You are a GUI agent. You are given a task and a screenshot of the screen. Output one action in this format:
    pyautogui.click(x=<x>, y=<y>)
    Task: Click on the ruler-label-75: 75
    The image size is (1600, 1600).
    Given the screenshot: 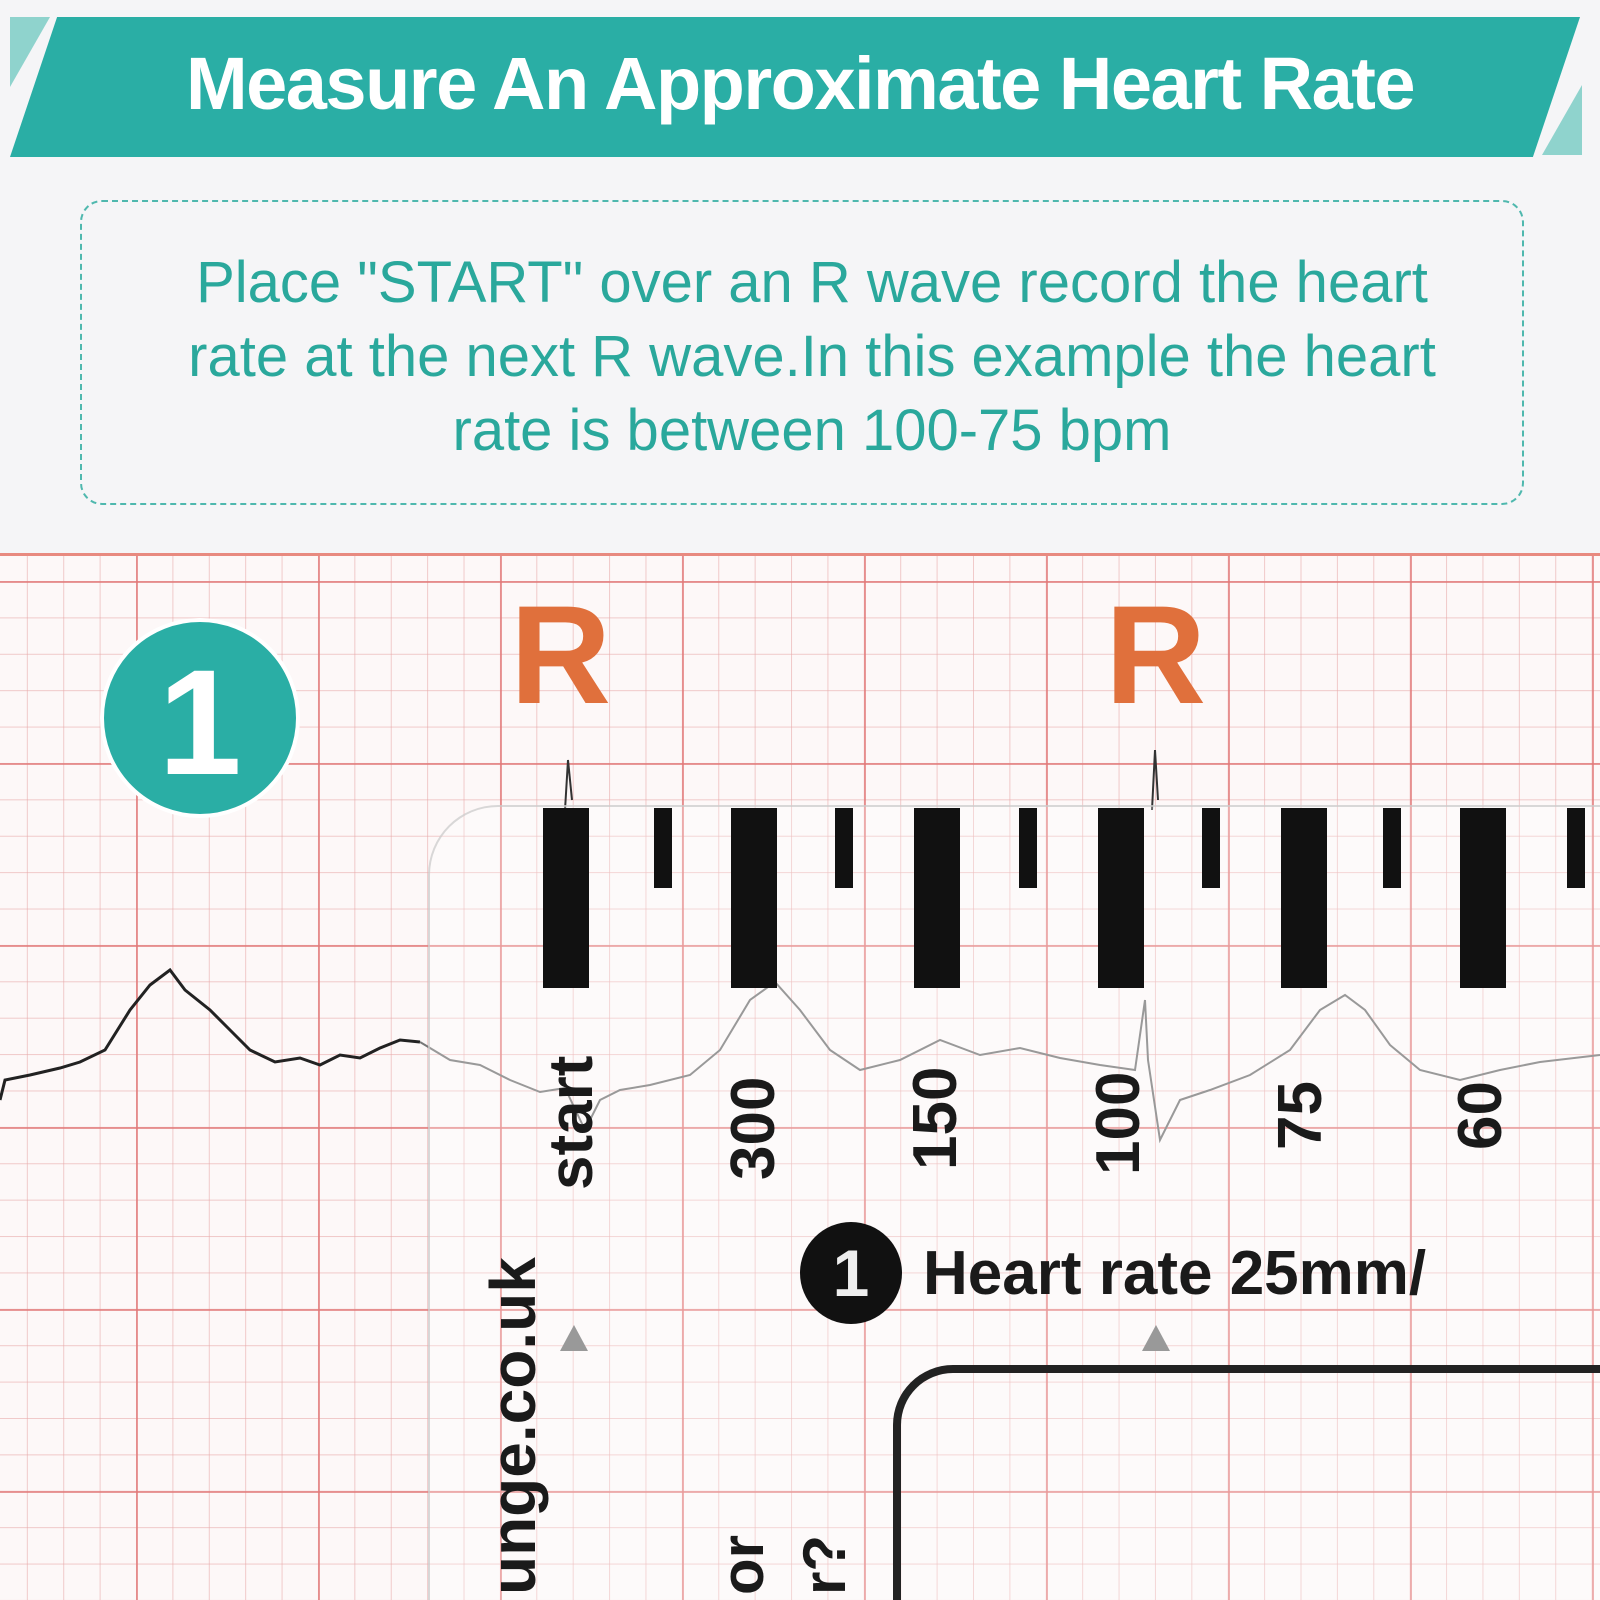 What is the action you would take?
    pyautogui.click(x=1300, y=1115)
    